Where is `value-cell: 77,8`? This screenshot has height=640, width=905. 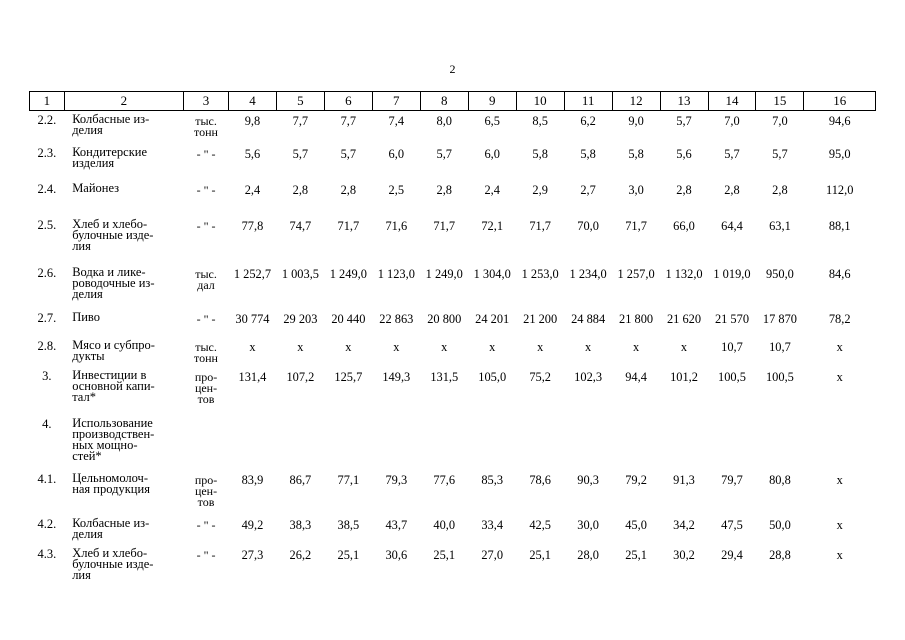
value-cell: 77,8 is located at coordinates (252, 225).